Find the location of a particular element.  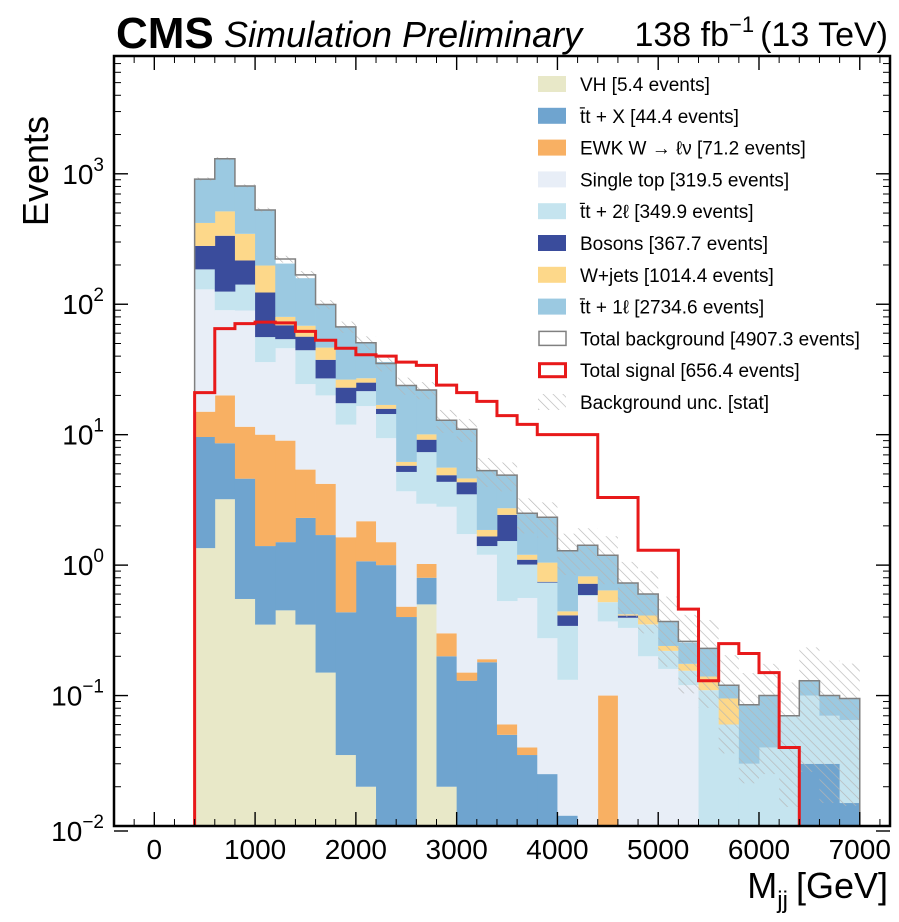

y-axis-label: Events is located at coordinates (35, 171).